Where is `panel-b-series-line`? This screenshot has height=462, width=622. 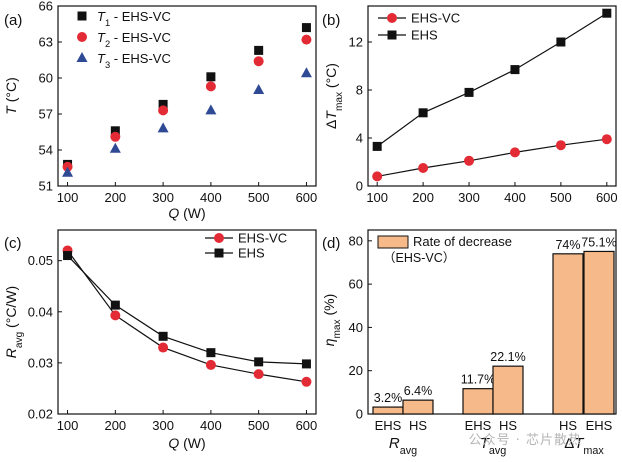
panel-b-series-line is located at coordinates (492, 79).